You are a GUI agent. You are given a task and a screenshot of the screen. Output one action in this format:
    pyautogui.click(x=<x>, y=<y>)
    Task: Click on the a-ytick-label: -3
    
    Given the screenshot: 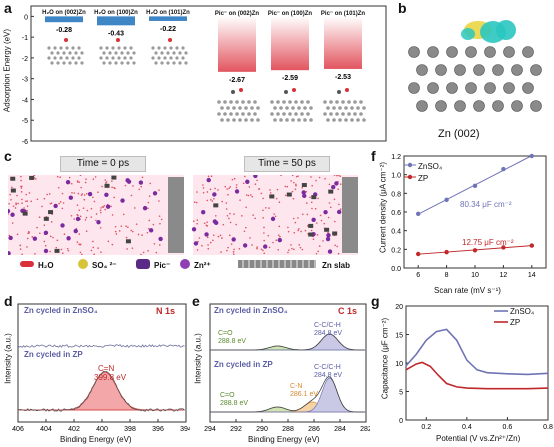 What is the action you would take?
    pyautogui.click(x=25, y=80)
    